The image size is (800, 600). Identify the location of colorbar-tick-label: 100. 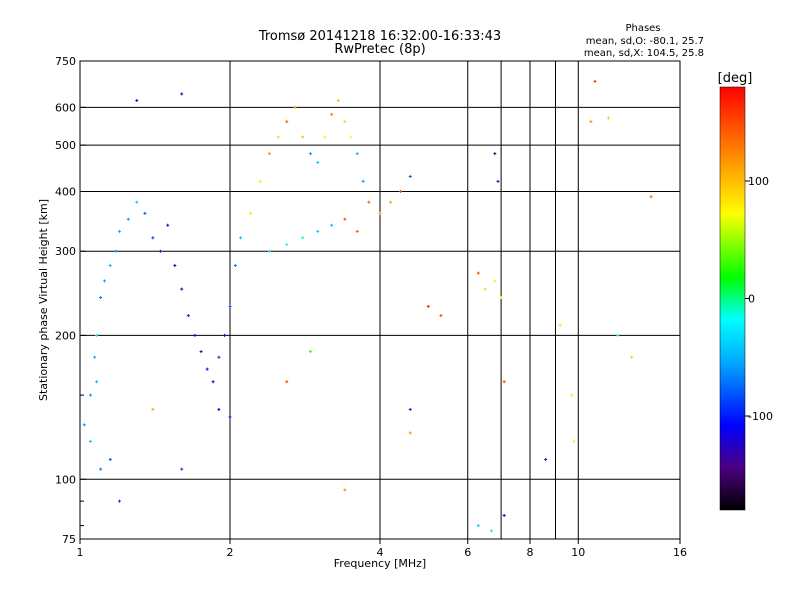
(758, 181).